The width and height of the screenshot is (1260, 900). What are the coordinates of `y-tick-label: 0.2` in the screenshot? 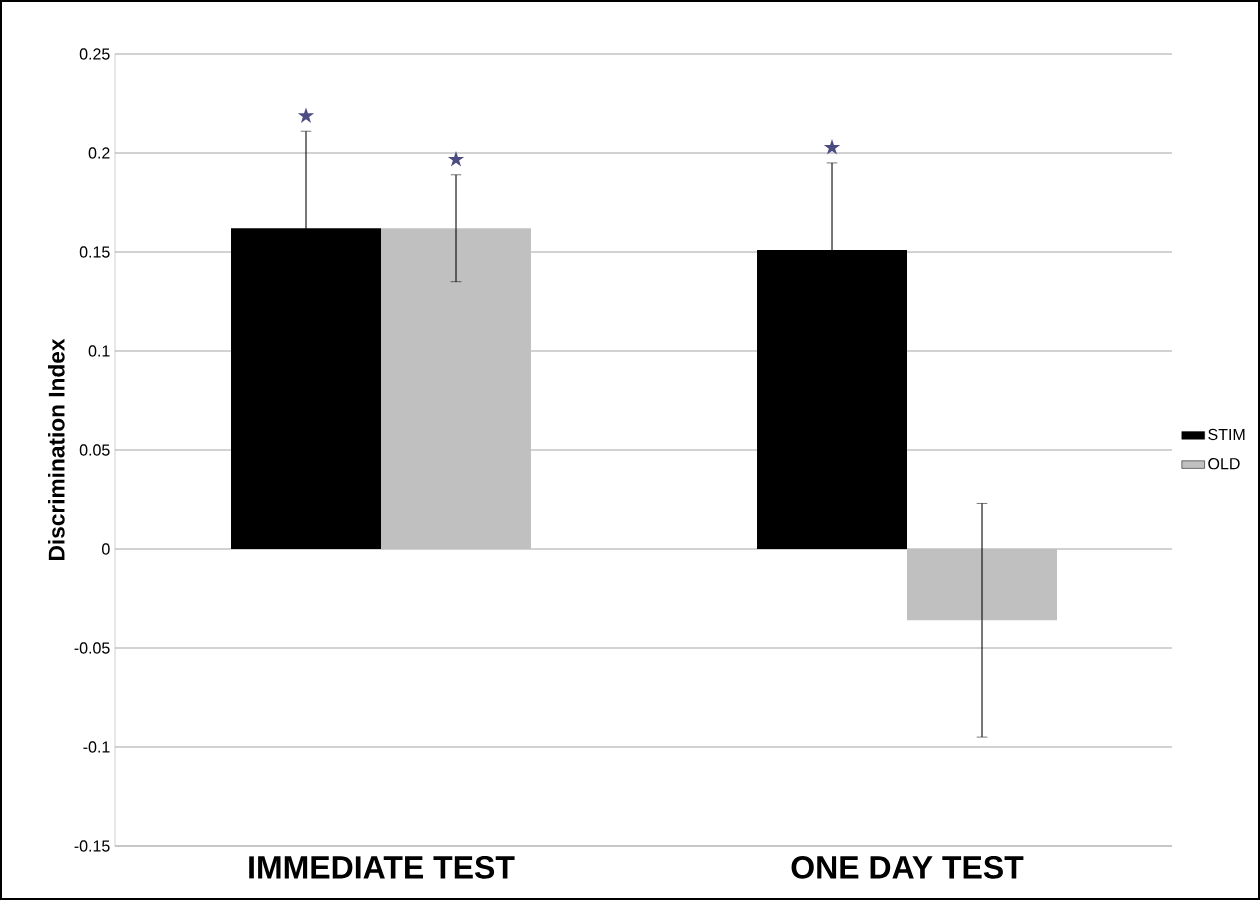 It's located at (99, 153).